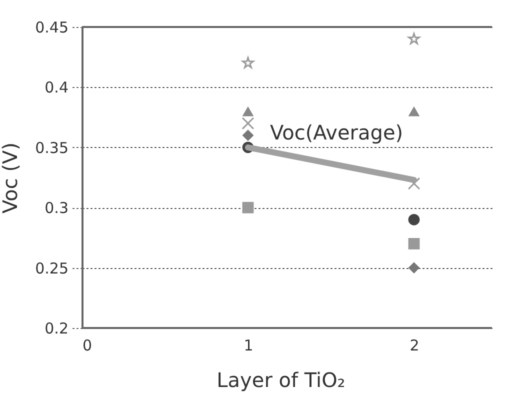 Image resolution: width=528 pixels, height=409 pixels. Describe the element at coordinates (51, 268) in the screenshot. I see `y-tick-label: 0.25` at that location.